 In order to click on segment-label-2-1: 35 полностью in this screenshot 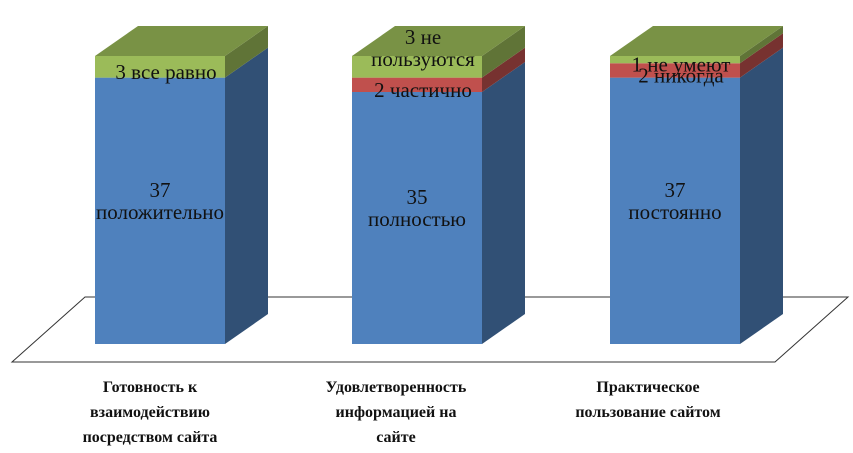, I will do `click(417, 208)`.